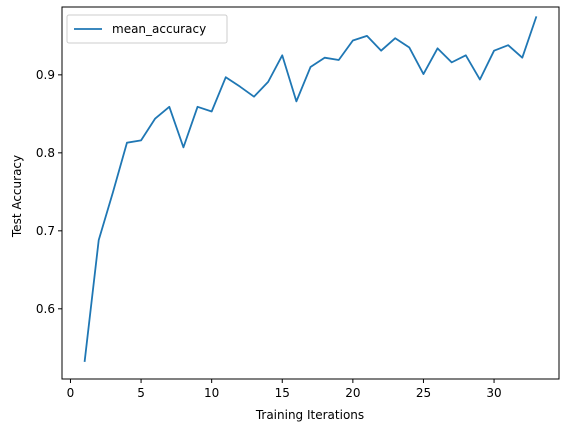 This screenshot has height=432, width=567. What do you see at coordinates (423, 393) in the screenshot?
I see `x-tick-label: 25` at bounding box center [423, 393].